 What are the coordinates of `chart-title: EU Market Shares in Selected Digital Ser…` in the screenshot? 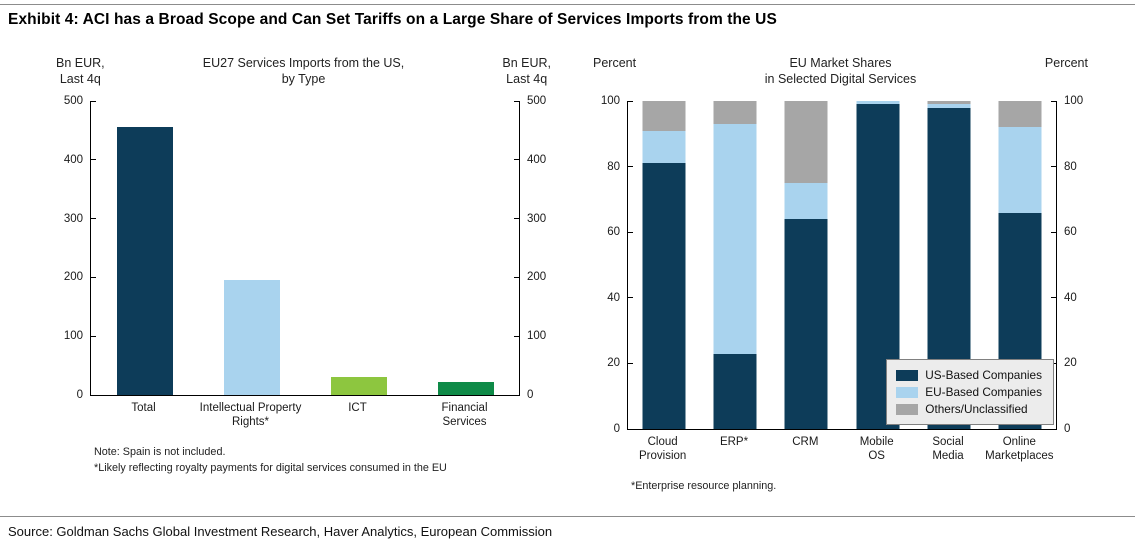 It's located at (840, 71).